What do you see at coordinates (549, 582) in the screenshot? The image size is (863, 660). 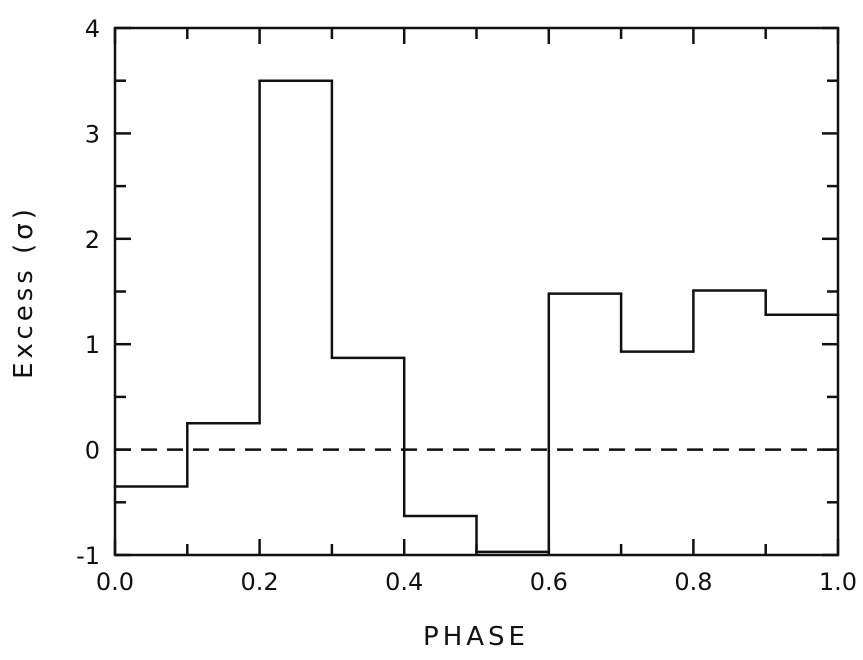 I see `x-tick-label: 0.6` at bounding box center [549, 582].